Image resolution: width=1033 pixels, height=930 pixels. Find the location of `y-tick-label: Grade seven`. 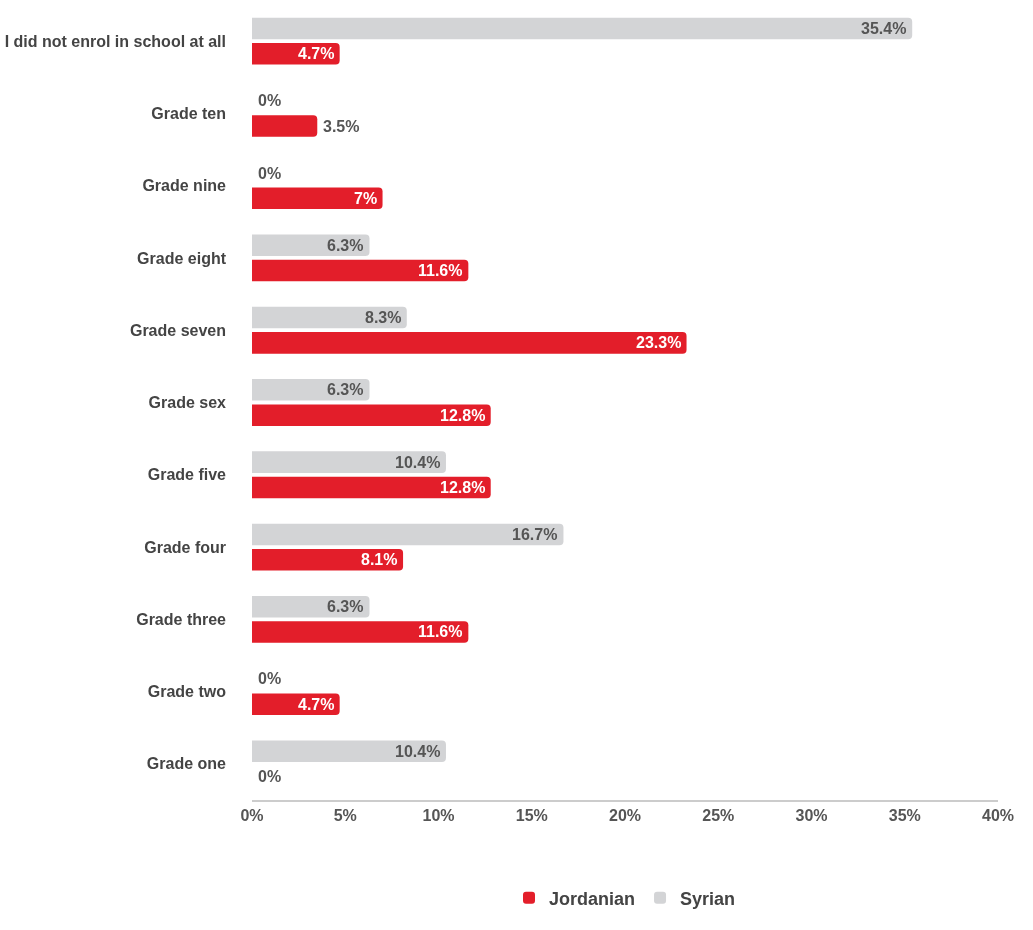

y-tick-label: Grade seven is located at coordinates (177, 330).